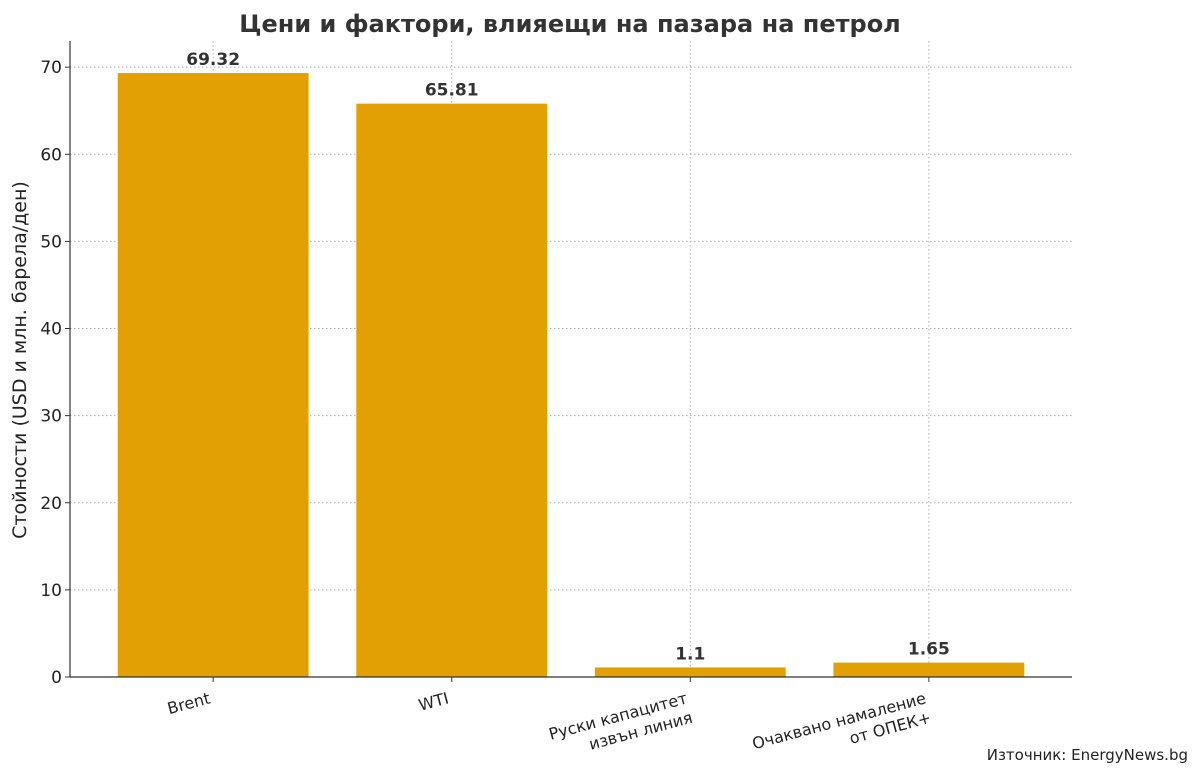 This screenshot has height=783, width=1200. What do you see at coordinates (841, 731) in the screenshot?
I see `x-tick-label: Очаквано намалениеот ОПЕК+` at bounding box center [841, 731].